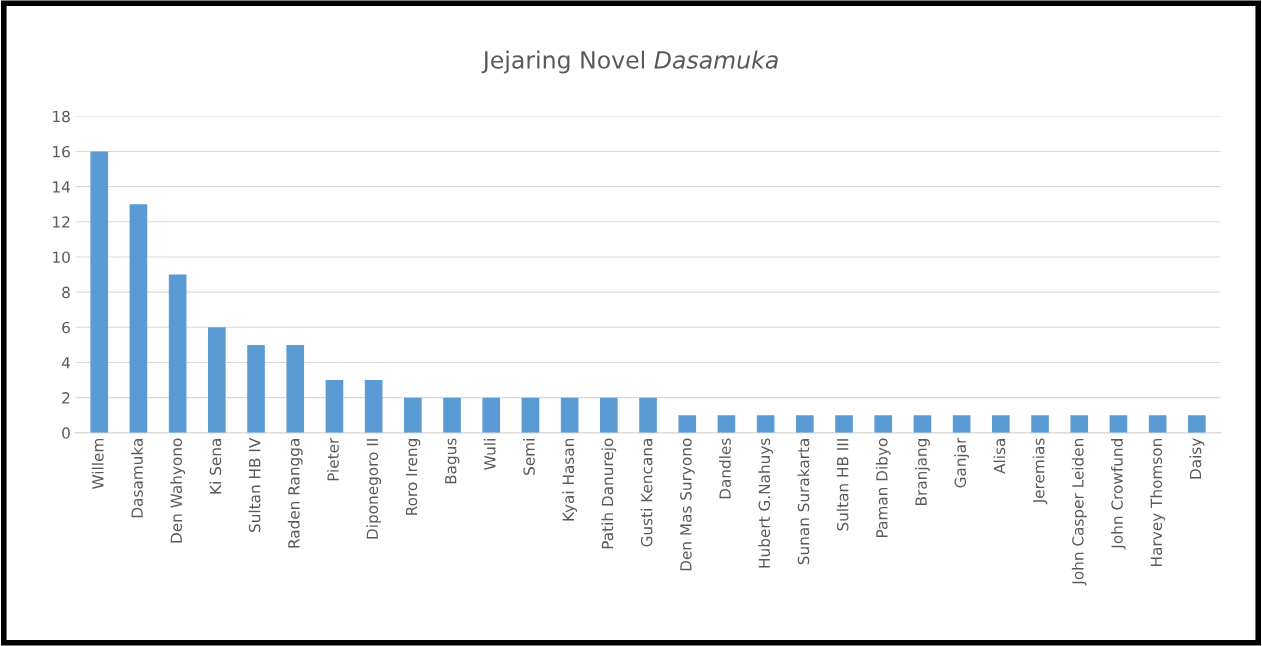 The width and height of the screenshot is (1262, 646). What do you see at coordinates (725, 468) in the screenshot?
I see `x-tick-label: Dandles` at bounding box center [725, 468].